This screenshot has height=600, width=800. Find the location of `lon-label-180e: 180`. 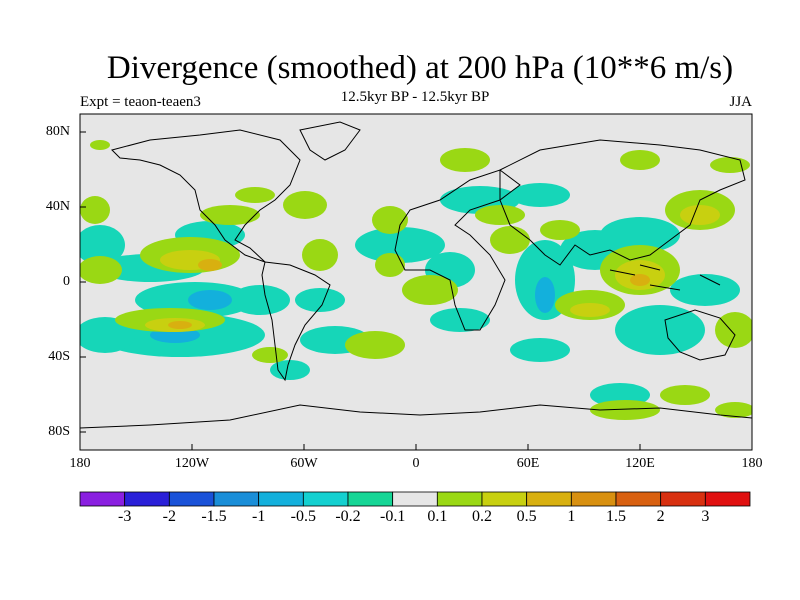

lon-label-180e: 180 is located at coordinates (752, 463).